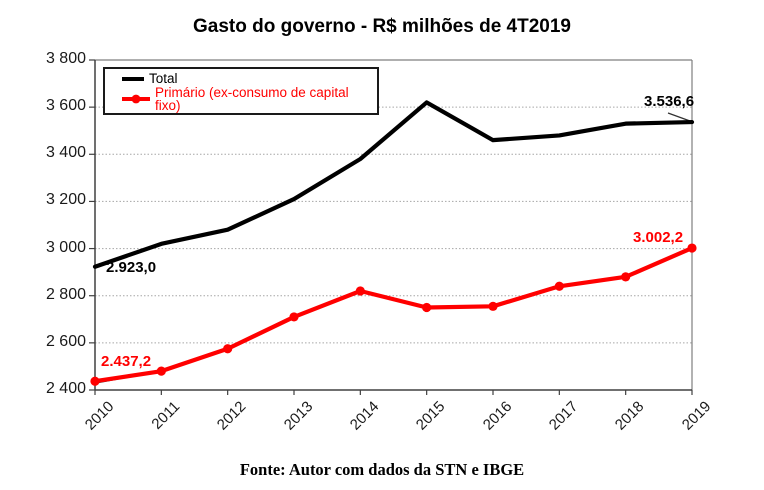 This screenshot has height=490, width=764. What do you see at coordinates (658, 237) in the screenshot?
I see `data-point-label: 3.002,2` at bounding box center [658, 237].